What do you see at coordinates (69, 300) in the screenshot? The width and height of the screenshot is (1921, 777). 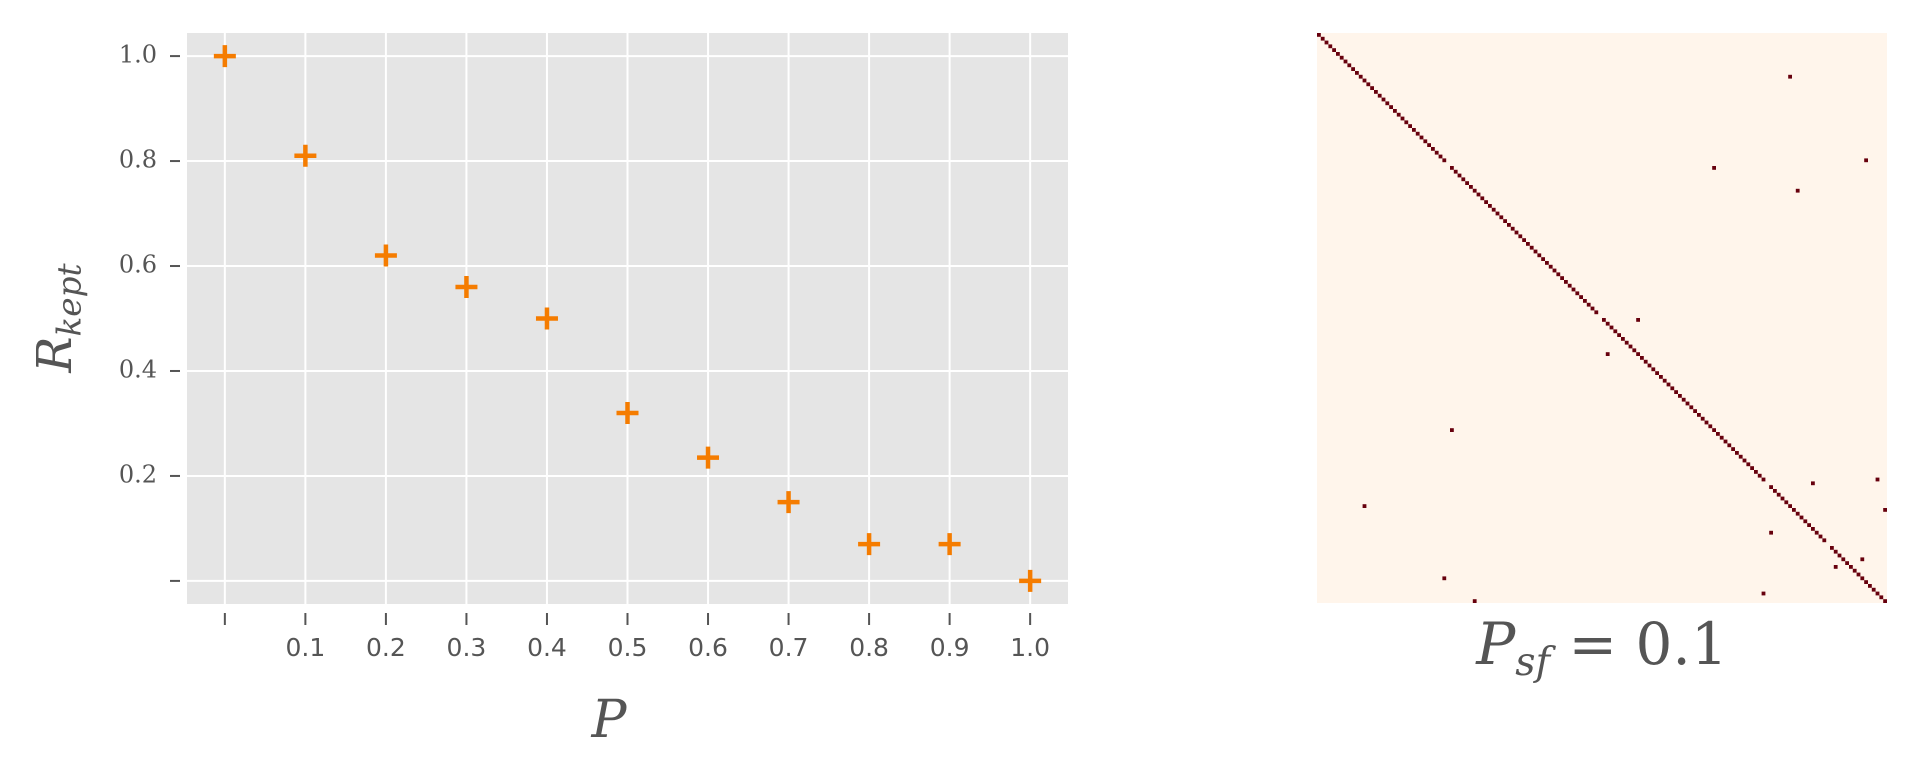 I see `y-axis-label-sub: kept` at bounding box center [69, 300].